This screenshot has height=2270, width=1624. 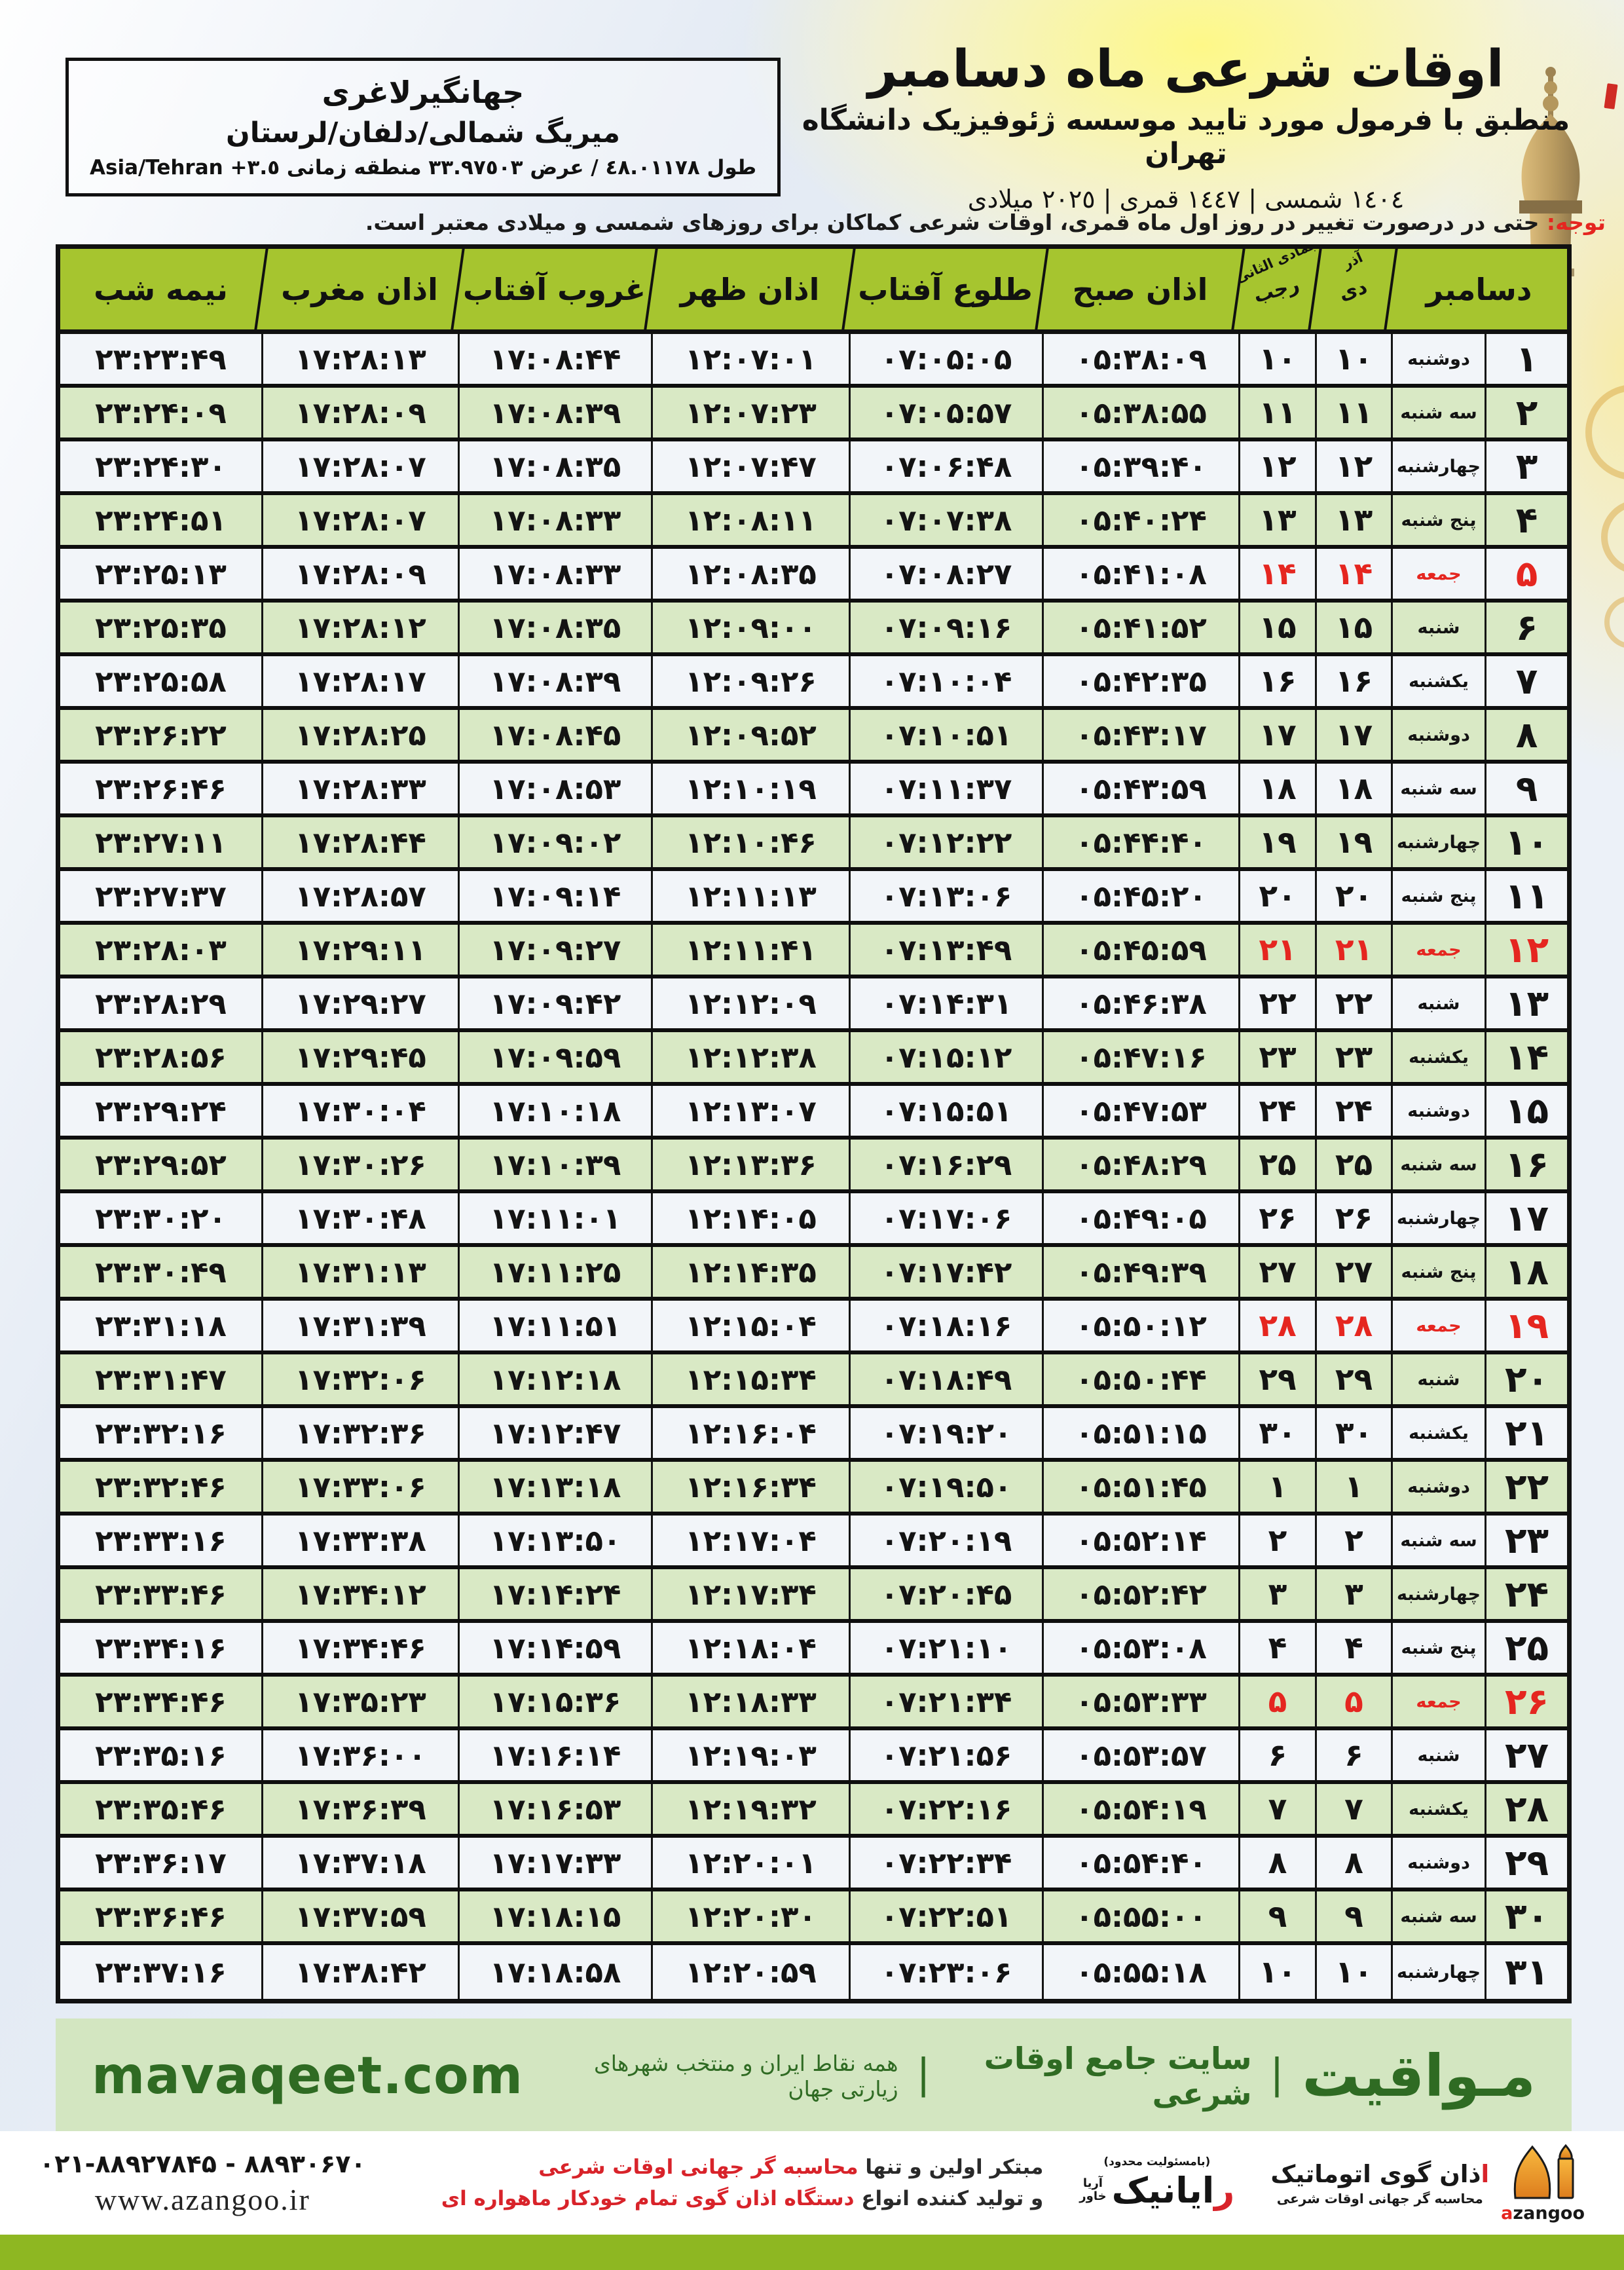 I want to click on cell-sunset: ۱۷:۱۰:۱۸, so click(x=554, y=1111).